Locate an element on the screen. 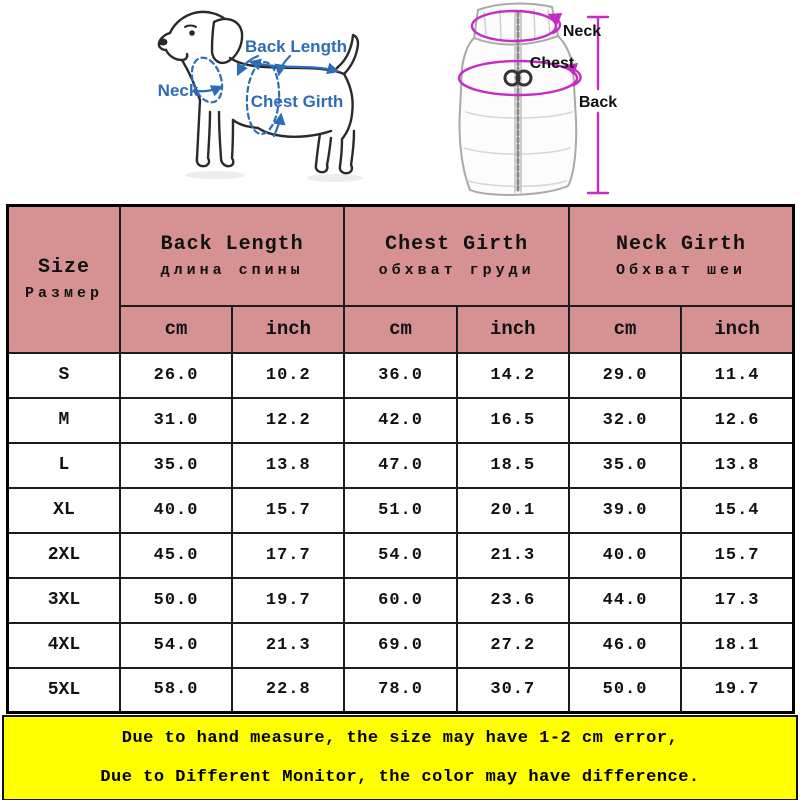 The width and height of the screenshot is (800, 800). header-size: Size Размер is located at coordinates (63, 279).